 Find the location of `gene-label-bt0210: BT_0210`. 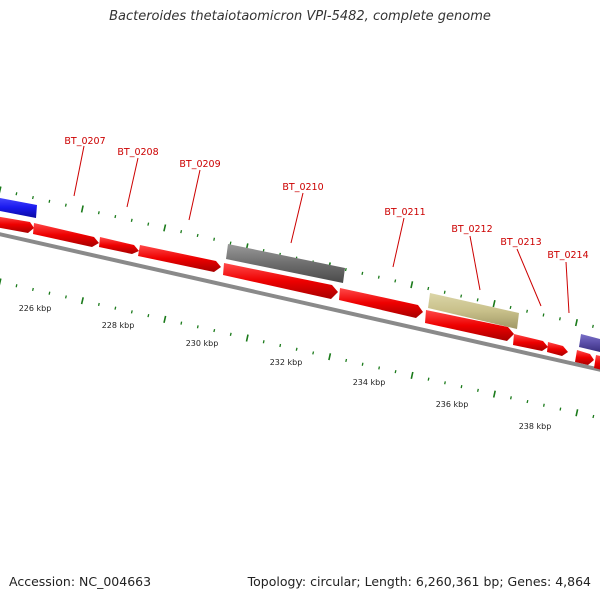

gene-label-bt0210: BT_0210 is located at coordinates (302, 187).